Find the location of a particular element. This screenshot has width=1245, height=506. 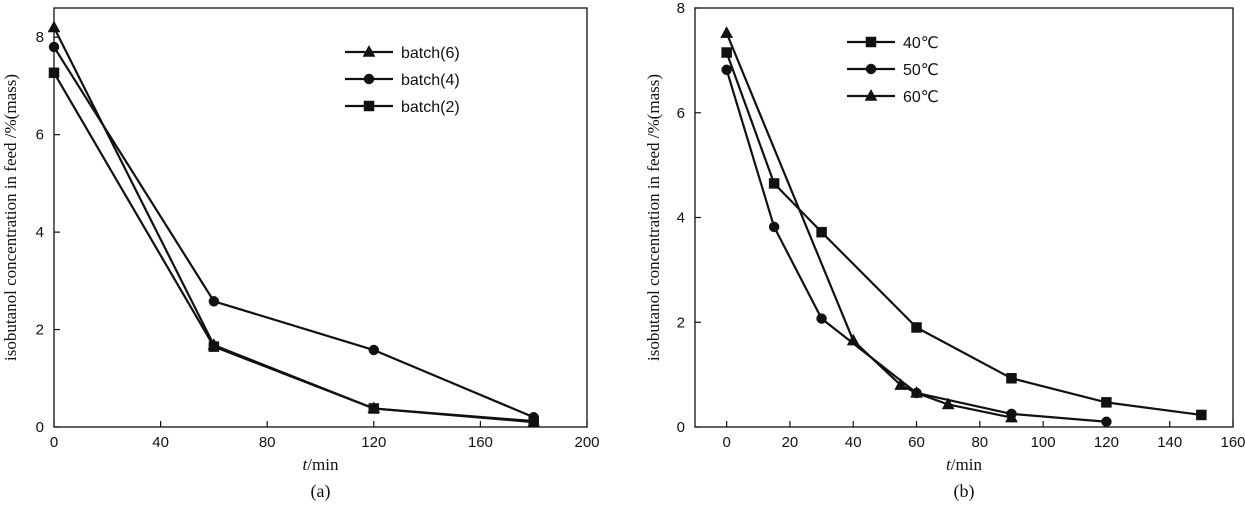

x-tick-label: 100 is located at coordinates (1043, 442).